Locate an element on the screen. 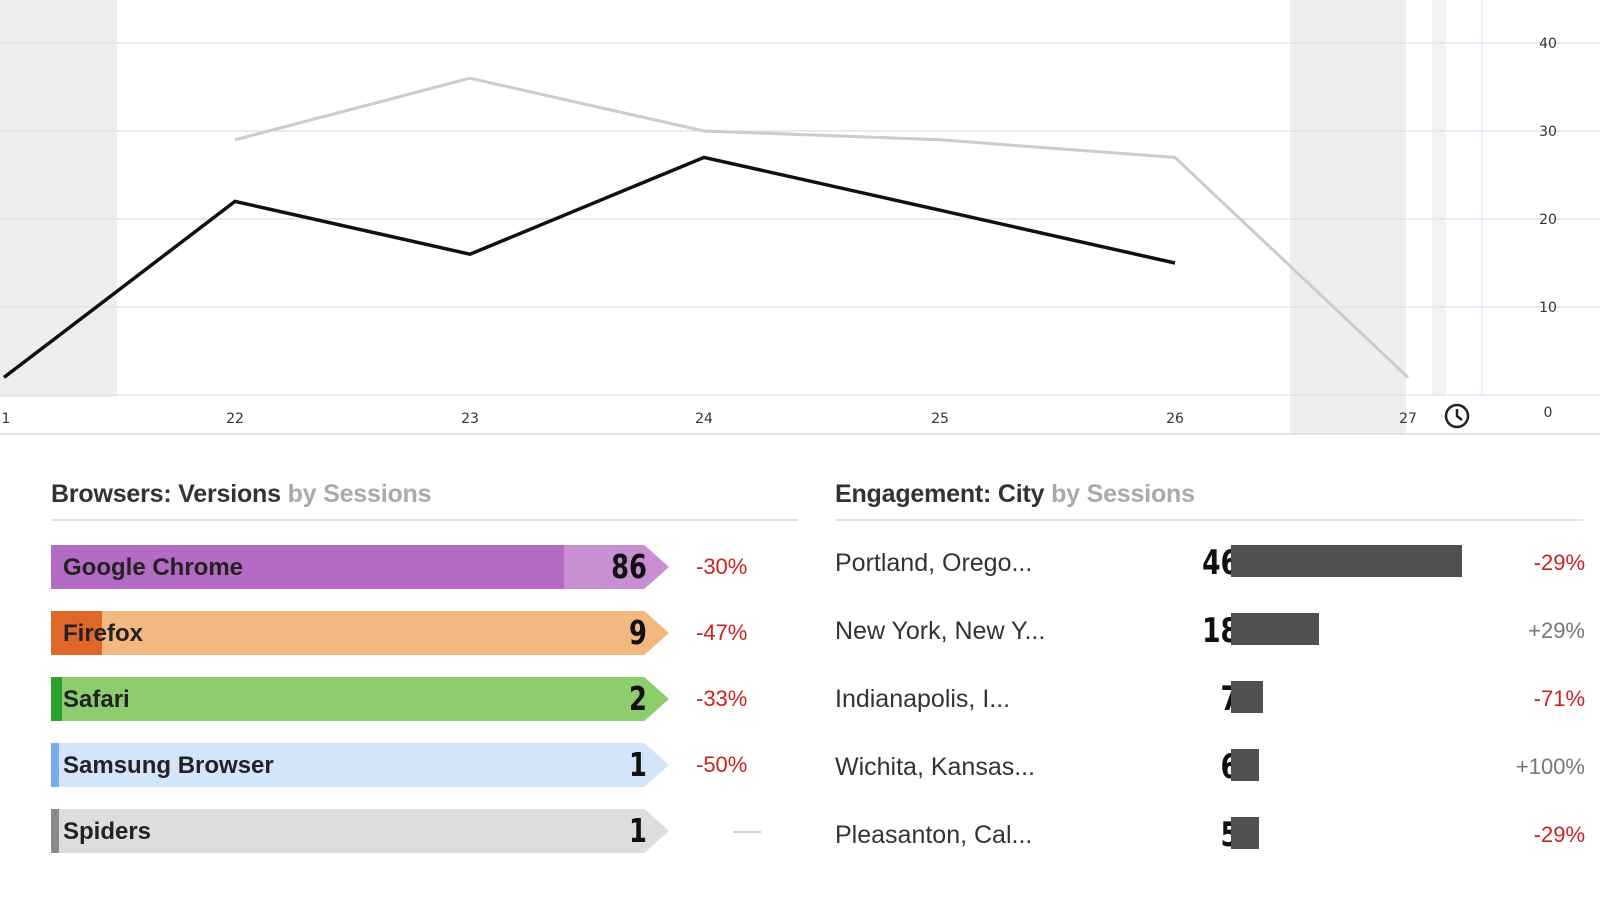 The height and width of the screenshot is (900, 1600). x-tick-label: 27 is located at coordinates (1408, 419).